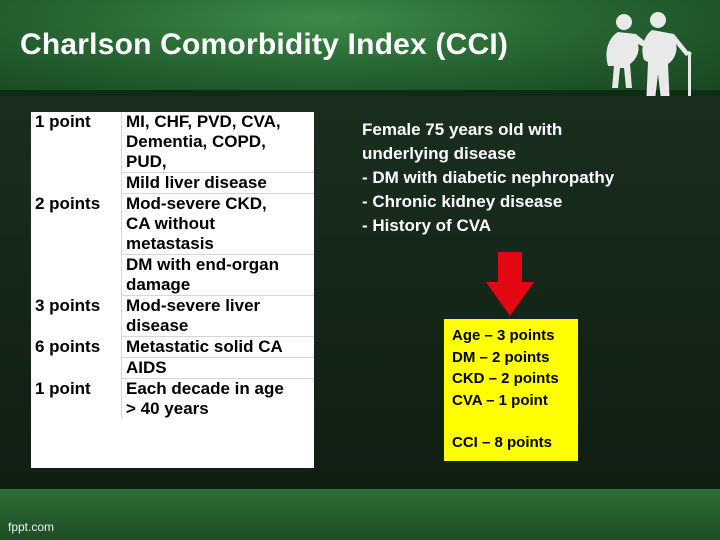 This screenshot has height=540, width=720. What do you see at coordinates (204, 346) in the screenshot?
I see `condition-line: Metastatic solid CA` at bounding box center [204, 346].